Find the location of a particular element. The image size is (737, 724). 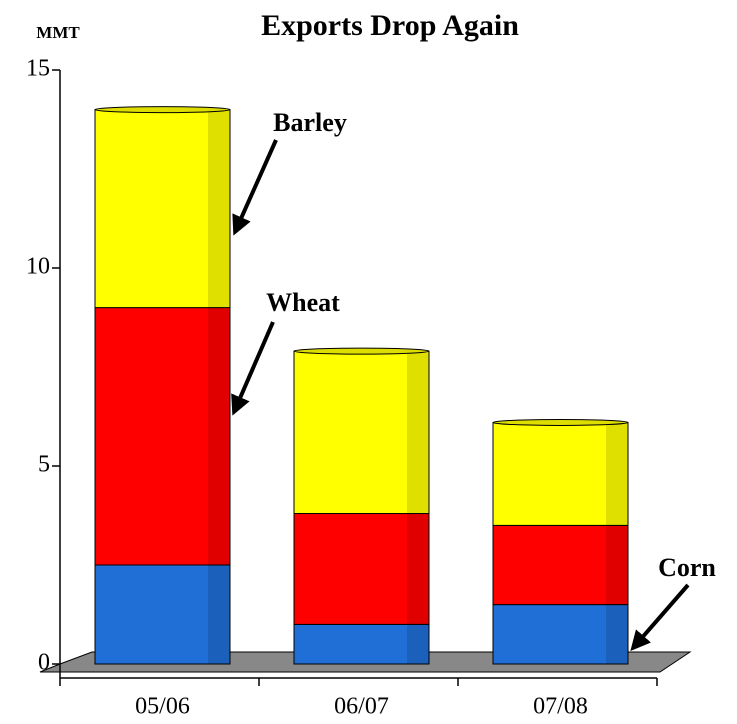

chart-title: Exports Drop Again is located at coordinates (390, 25).